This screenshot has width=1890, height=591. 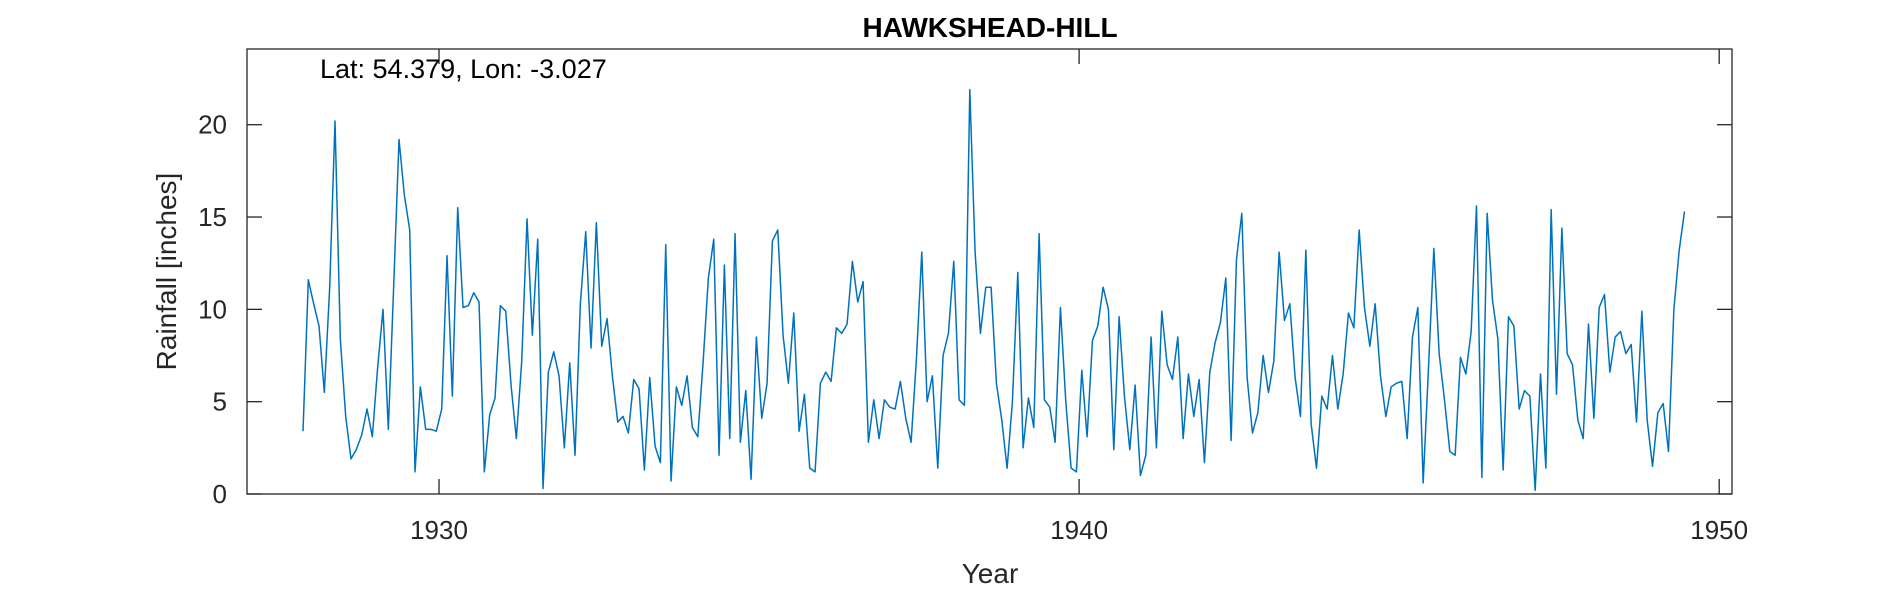 What do you see at coordinates (463, 69) in the screenshot?
I see `location-annotation: Lat: 54.379, Lon: -3.027` at bounding box center [463, 69].